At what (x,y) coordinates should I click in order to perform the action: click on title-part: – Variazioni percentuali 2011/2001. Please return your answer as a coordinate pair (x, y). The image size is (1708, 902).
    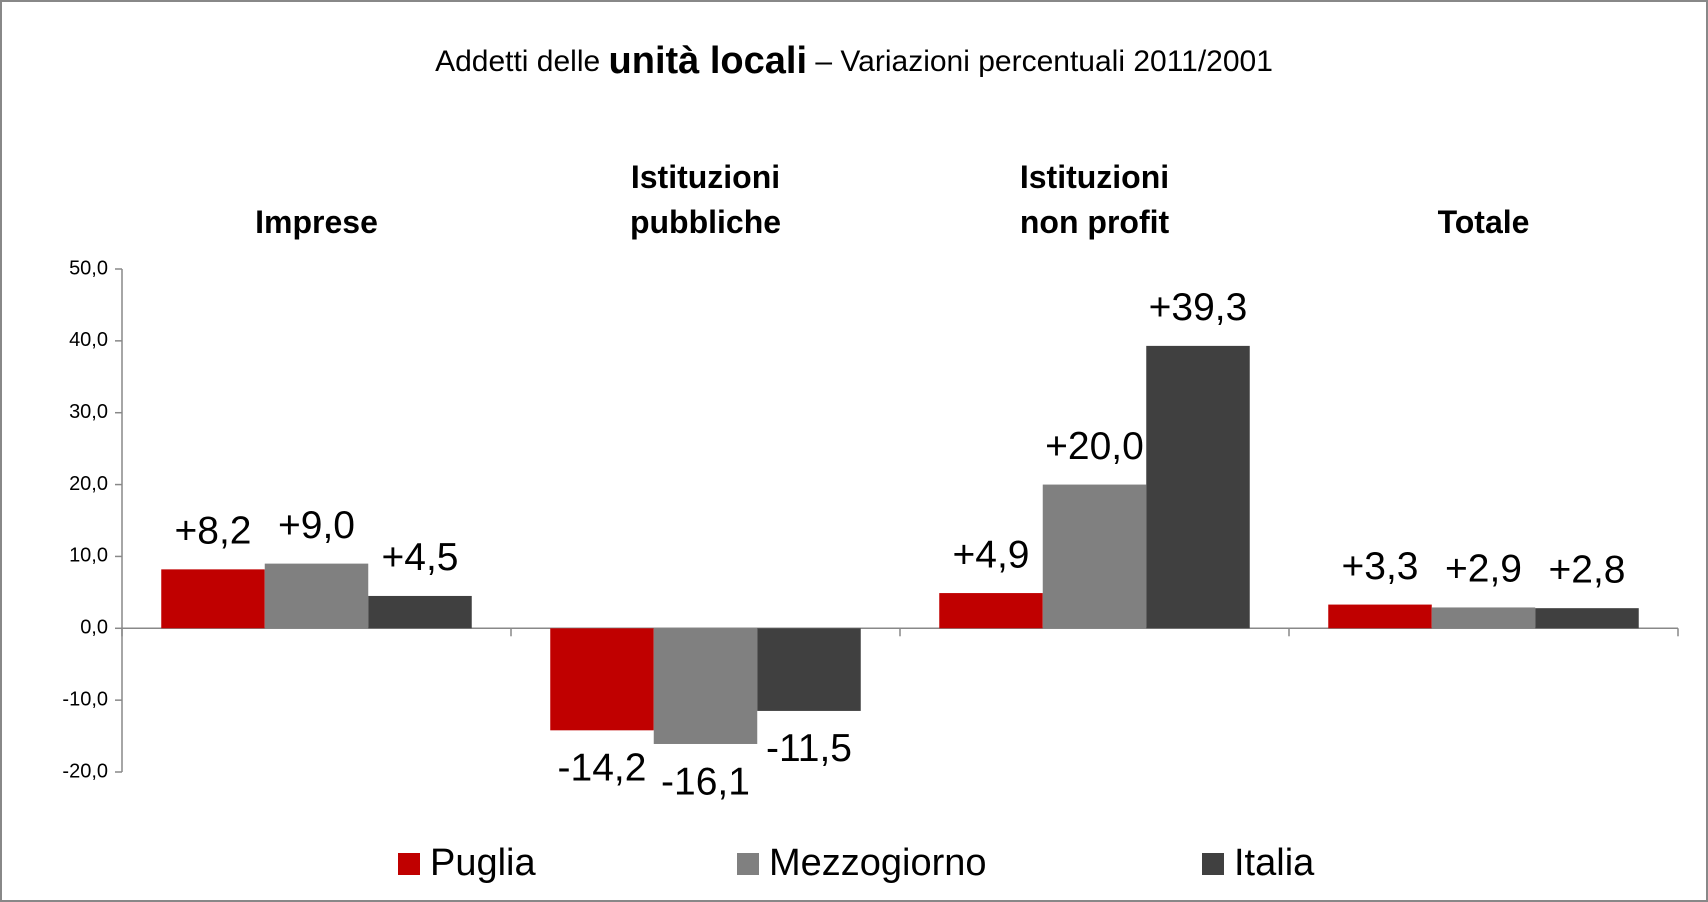
    Looking at the image, I should click on (1044, 61).